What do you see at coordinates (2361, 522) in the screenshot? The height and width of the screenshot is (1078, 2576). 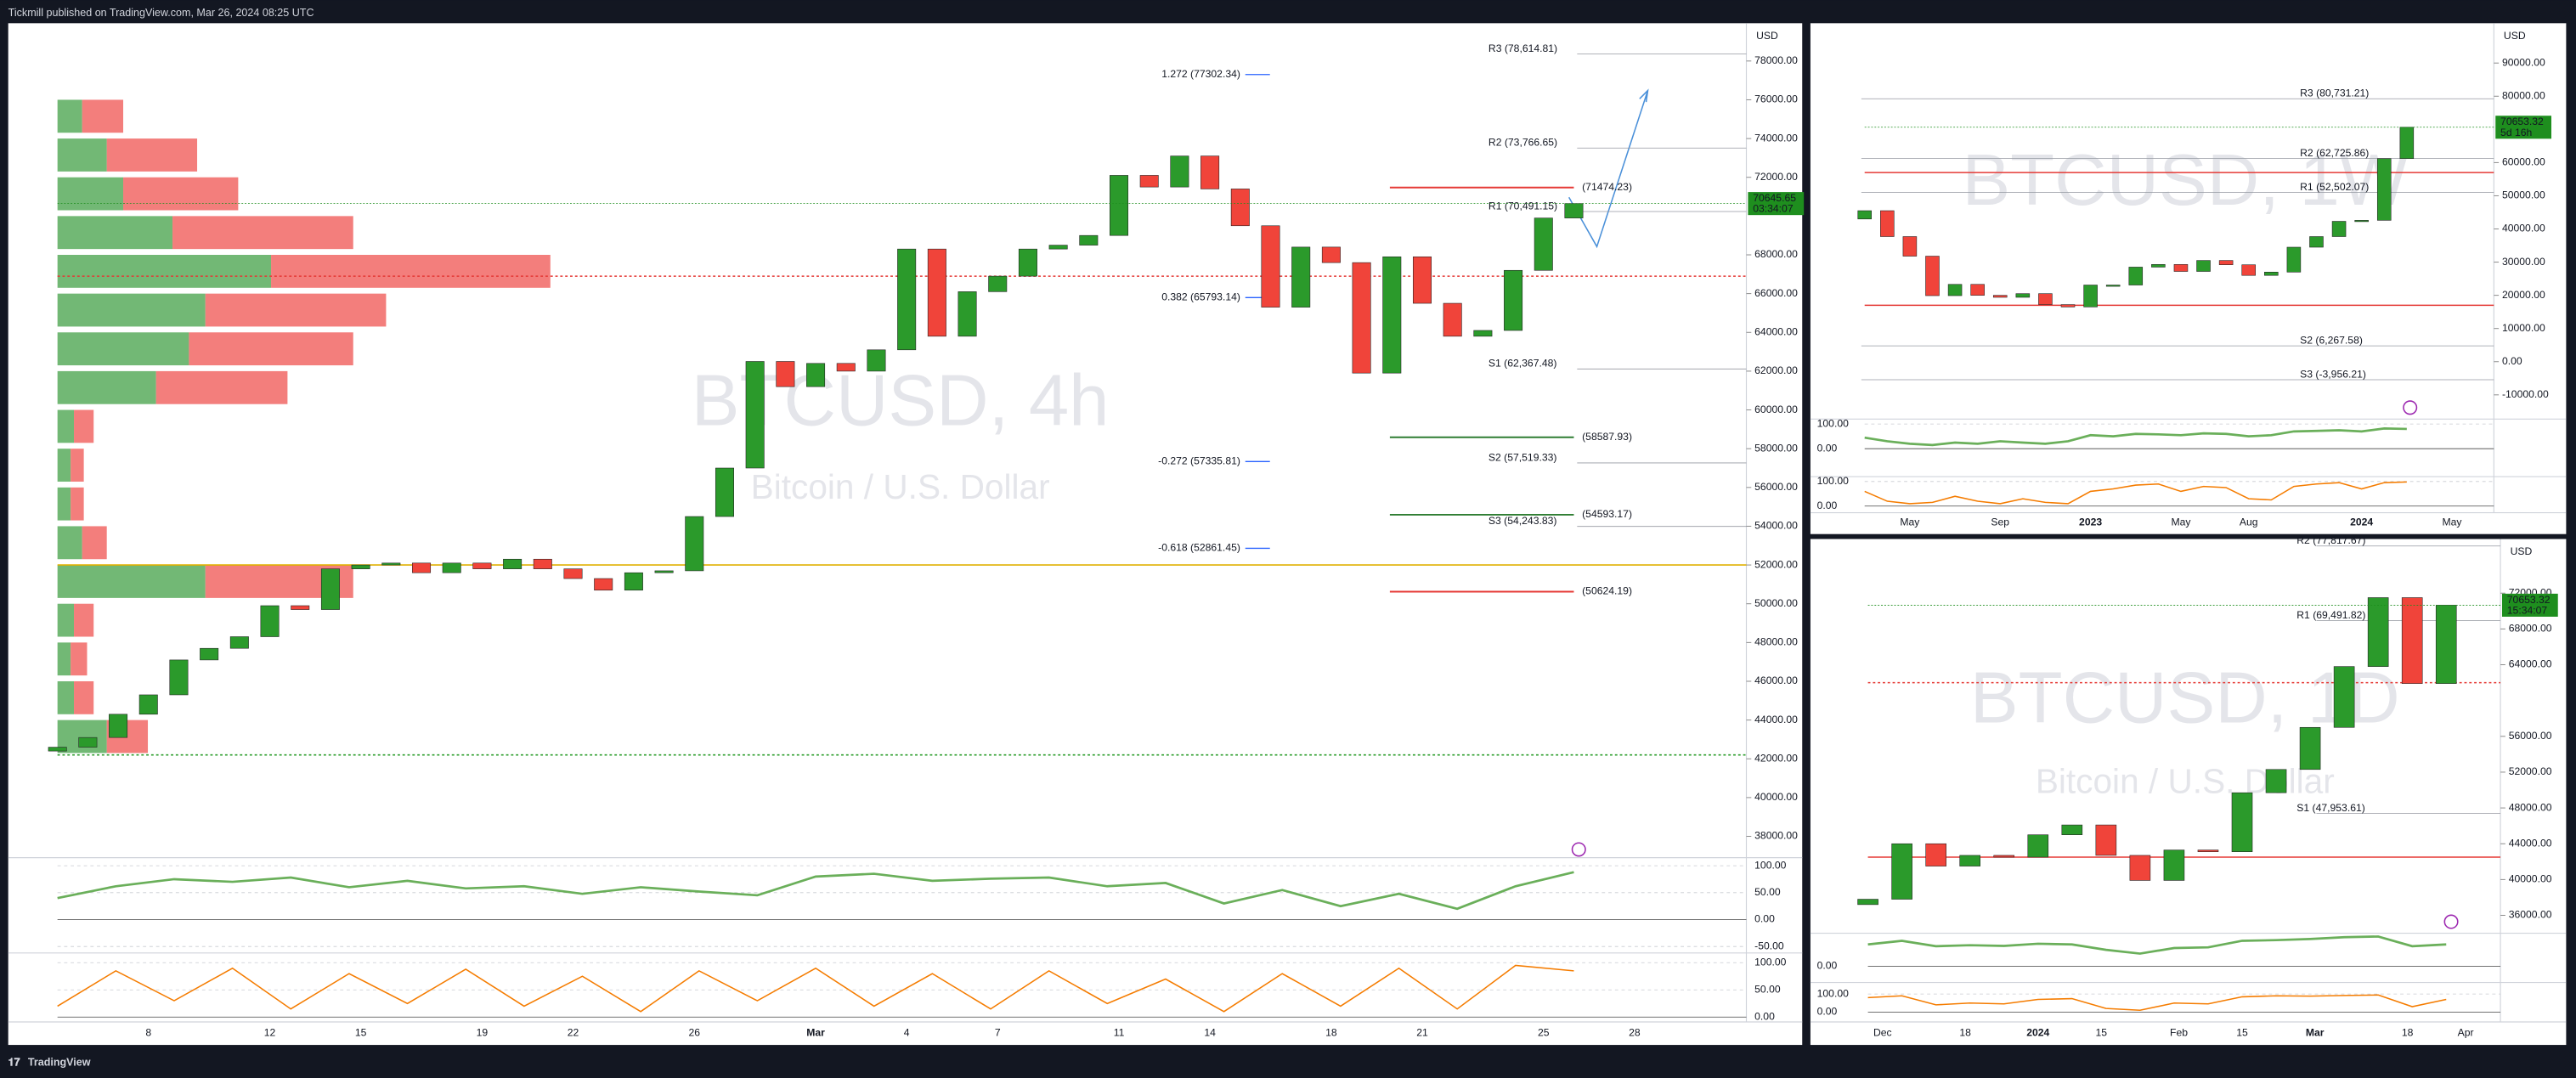 I see `x-tick-label: 2024` at bounding box center [2361, 522].